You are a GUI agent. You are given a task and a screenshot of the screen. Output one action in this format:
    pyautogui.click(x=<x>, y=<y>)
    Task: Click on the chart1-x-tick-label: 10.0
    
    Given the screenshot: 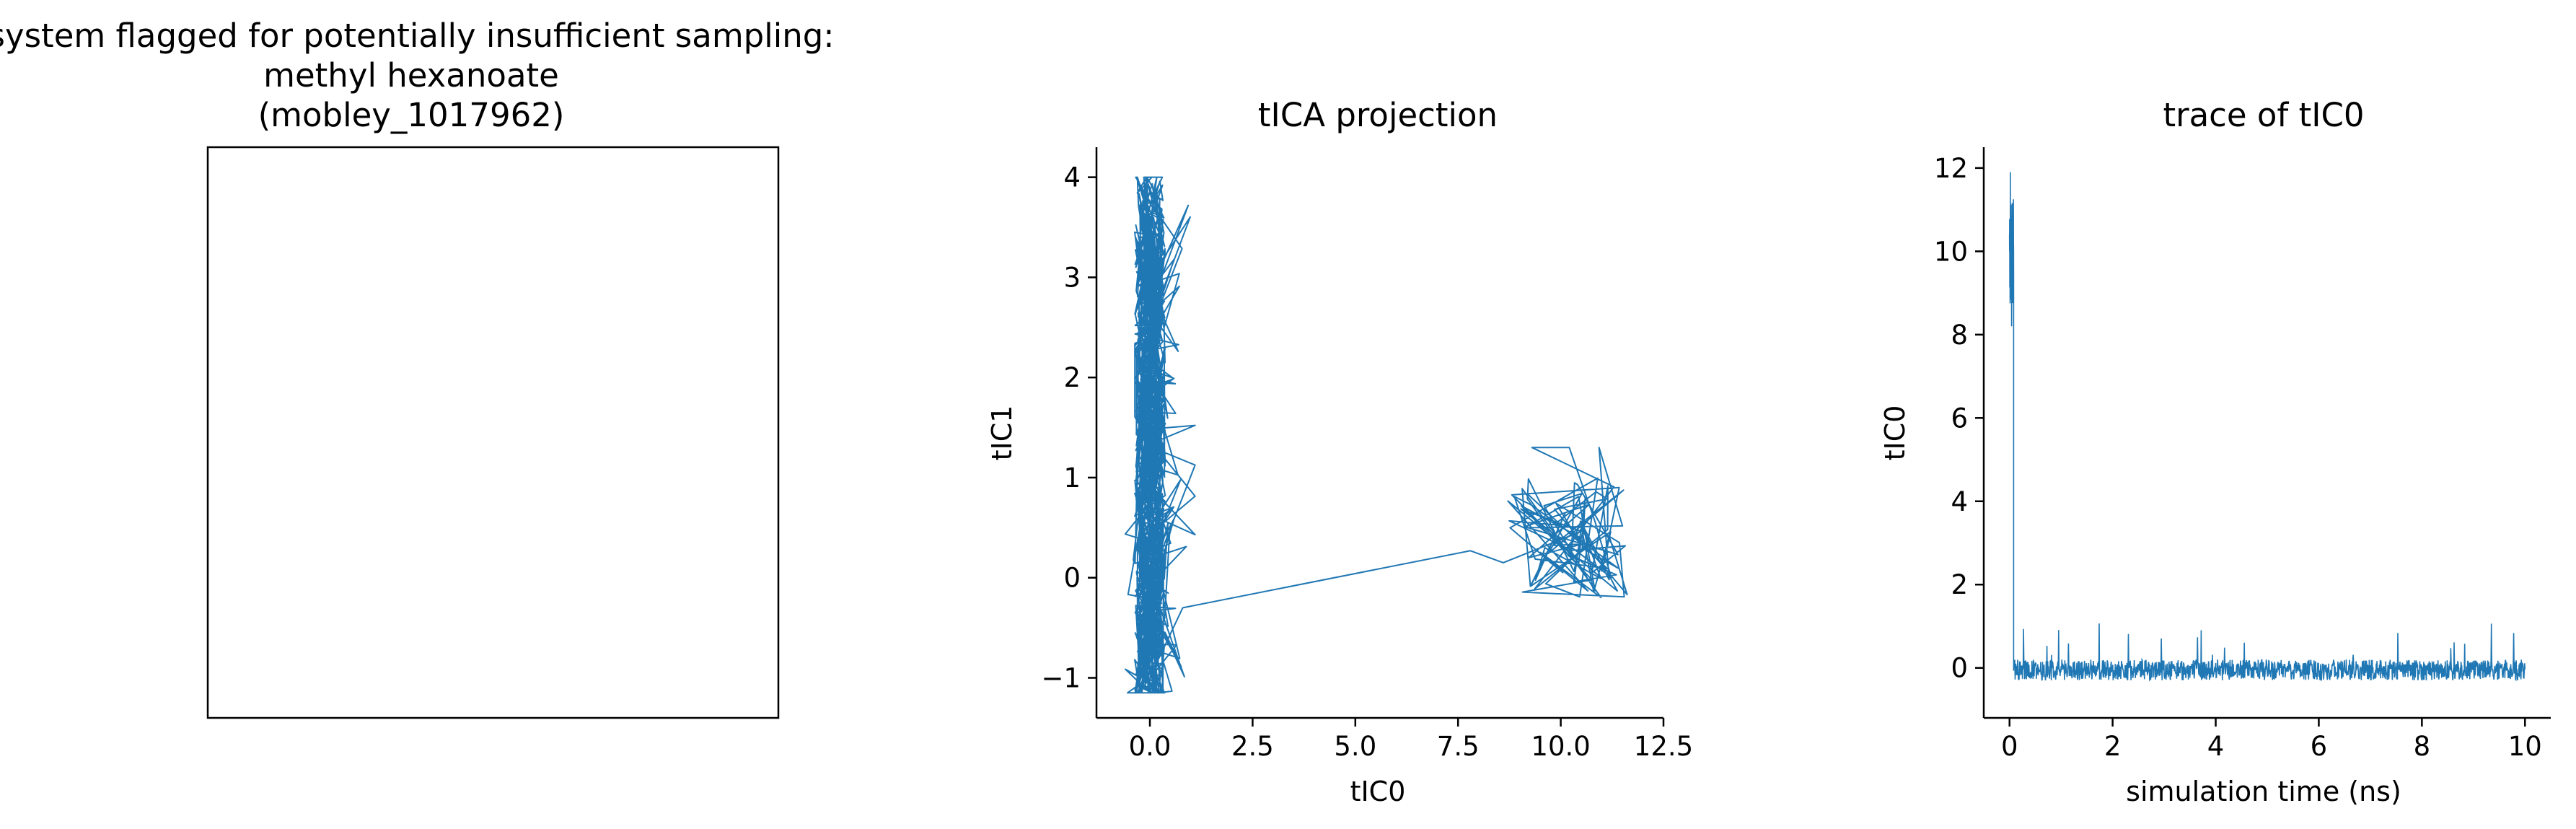 What is the action you would take?
    pyautogui.click(x=1560, y=746)
    